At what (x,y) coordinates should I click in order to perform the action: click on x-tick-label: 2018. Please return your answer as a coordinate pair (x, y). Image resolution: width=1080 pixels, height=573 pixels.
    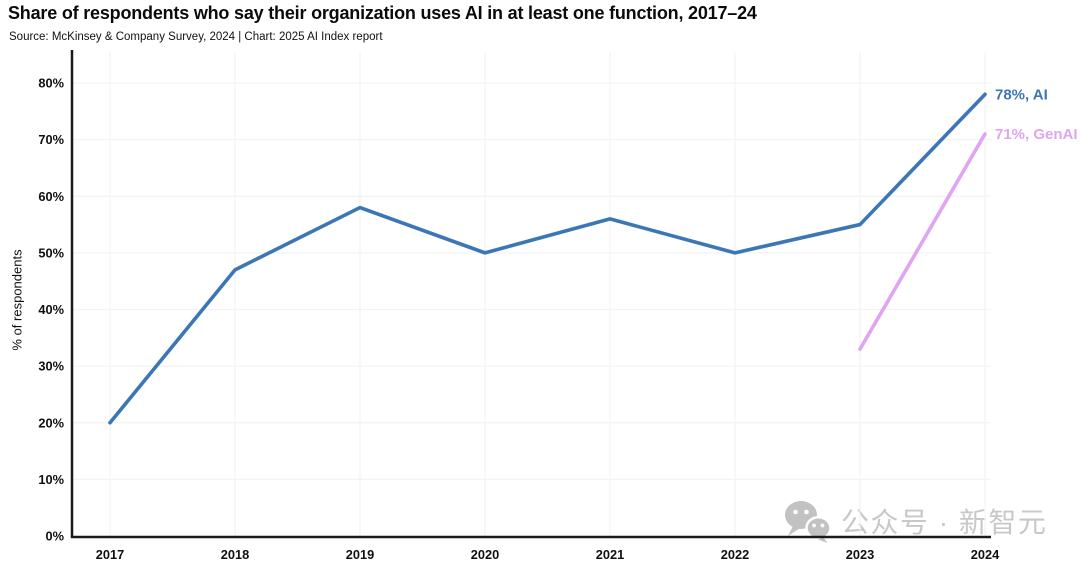
    Looking at the image, I should click on (235, 554).